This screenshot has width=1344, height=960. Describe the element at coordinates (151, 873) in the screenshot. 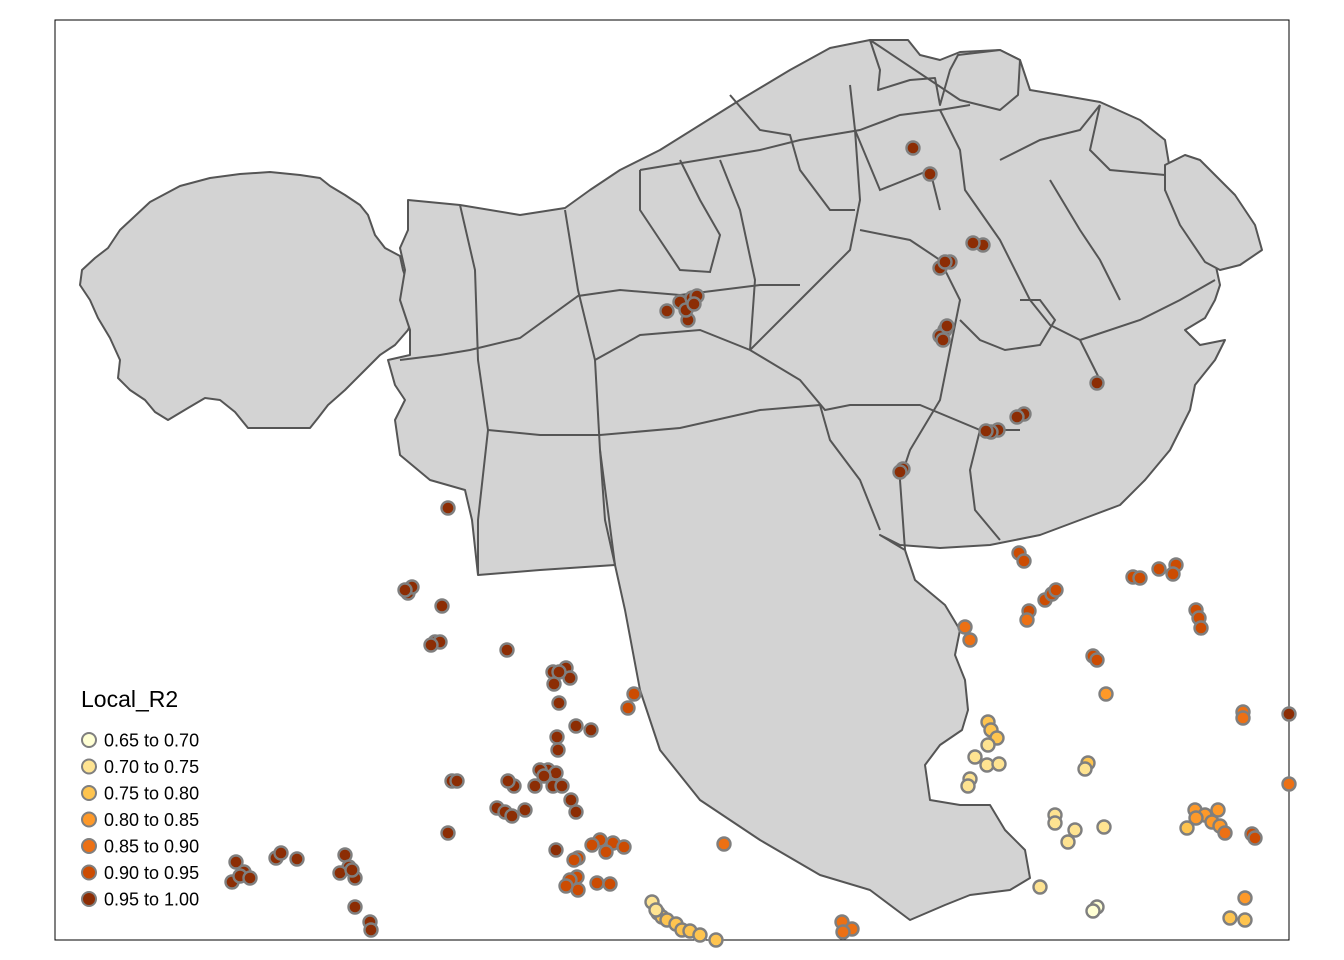

I see `legend-label-6: 0.90 to 0.95` at that location.